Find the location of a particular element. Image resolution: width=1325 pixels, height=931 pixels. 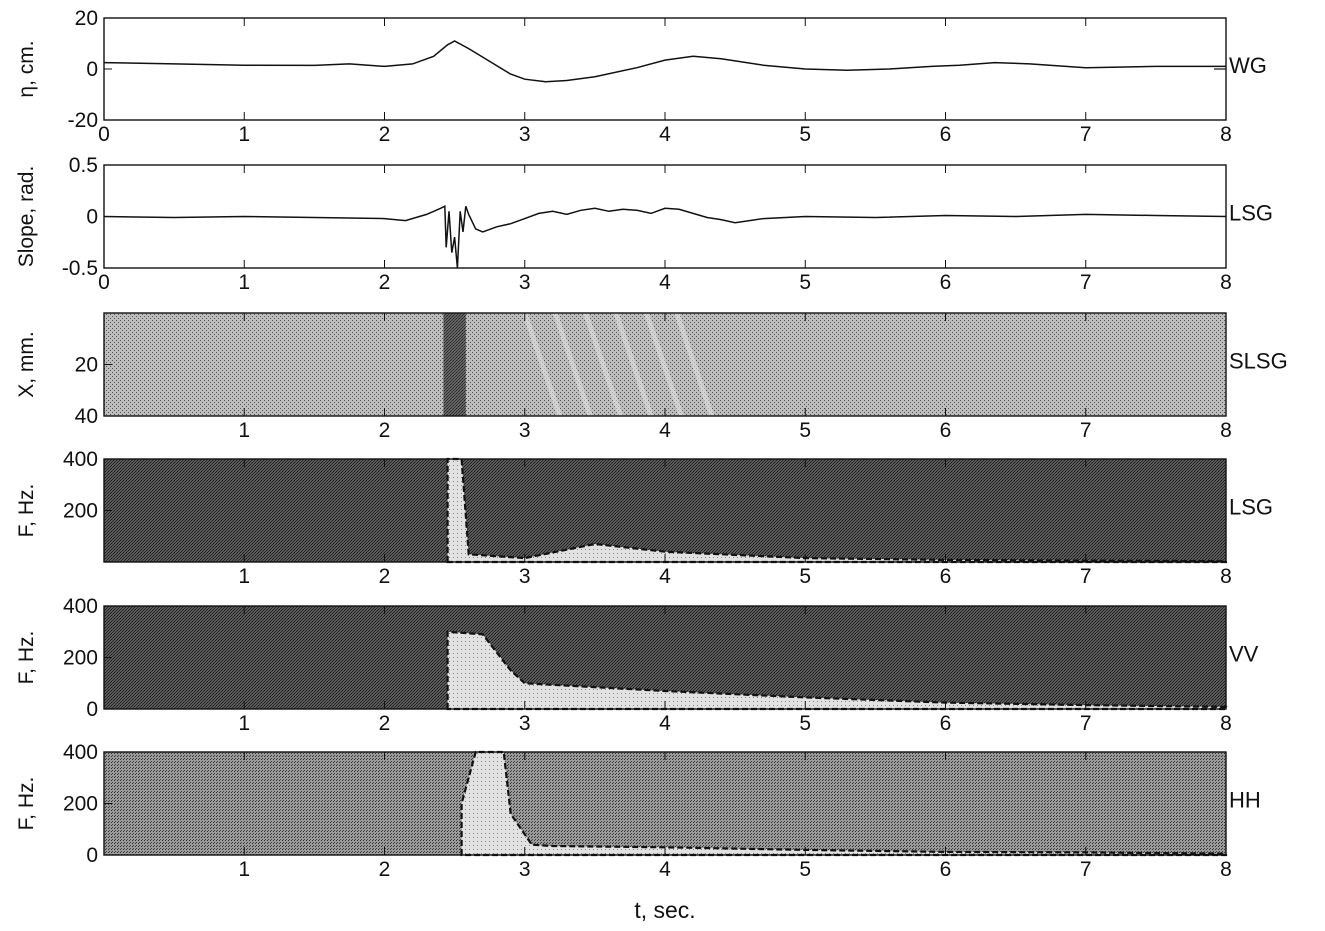

panel-5-xtick-label: 8 is located at coordinates (1226, 869).